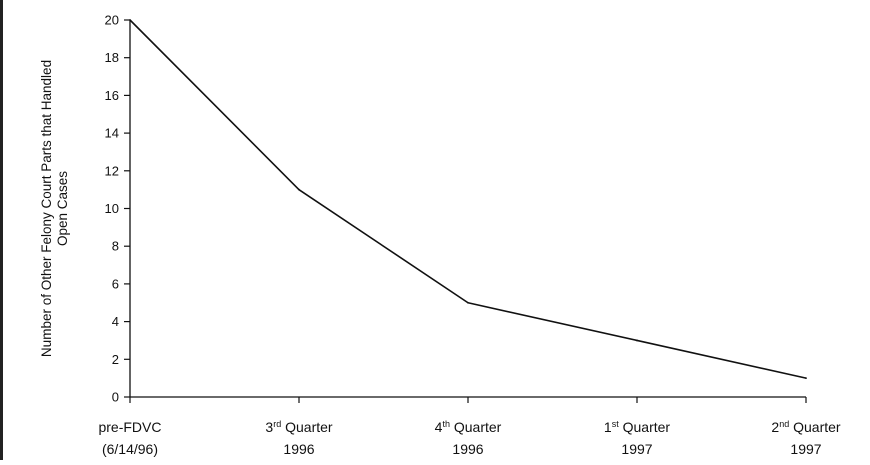 The image size is (870, 465). I want to click on x-category-label-sup: rd, so click(277, 424).